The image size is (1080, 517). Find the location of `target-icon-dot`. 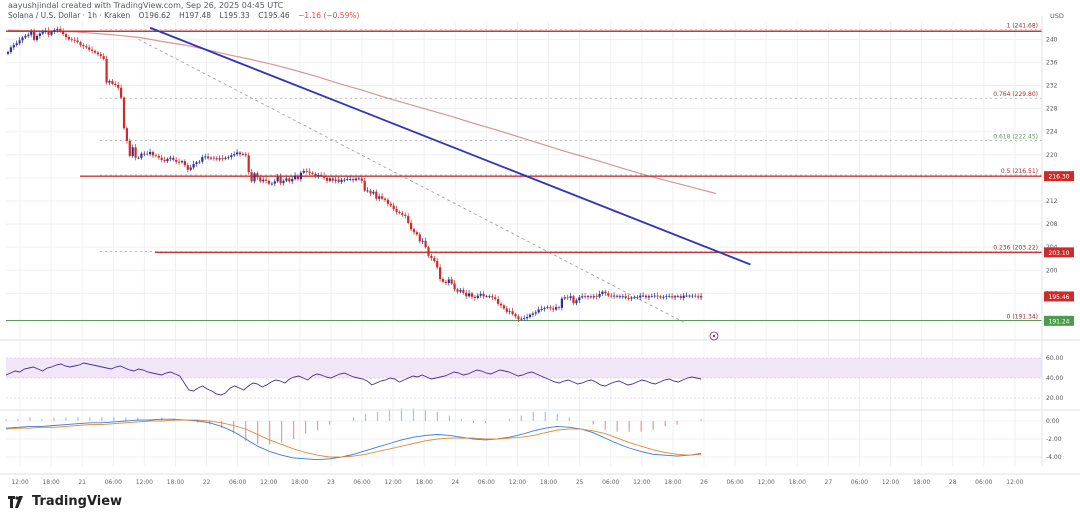

target-icon-dot is located at coordinates (714, 336).